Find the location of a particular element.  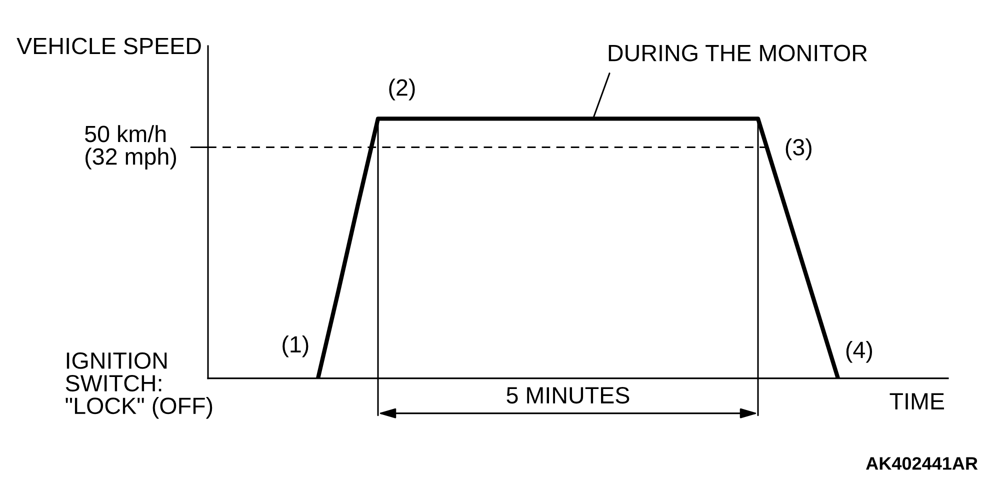

annotation: (4) is located at coordinates (859, 352).